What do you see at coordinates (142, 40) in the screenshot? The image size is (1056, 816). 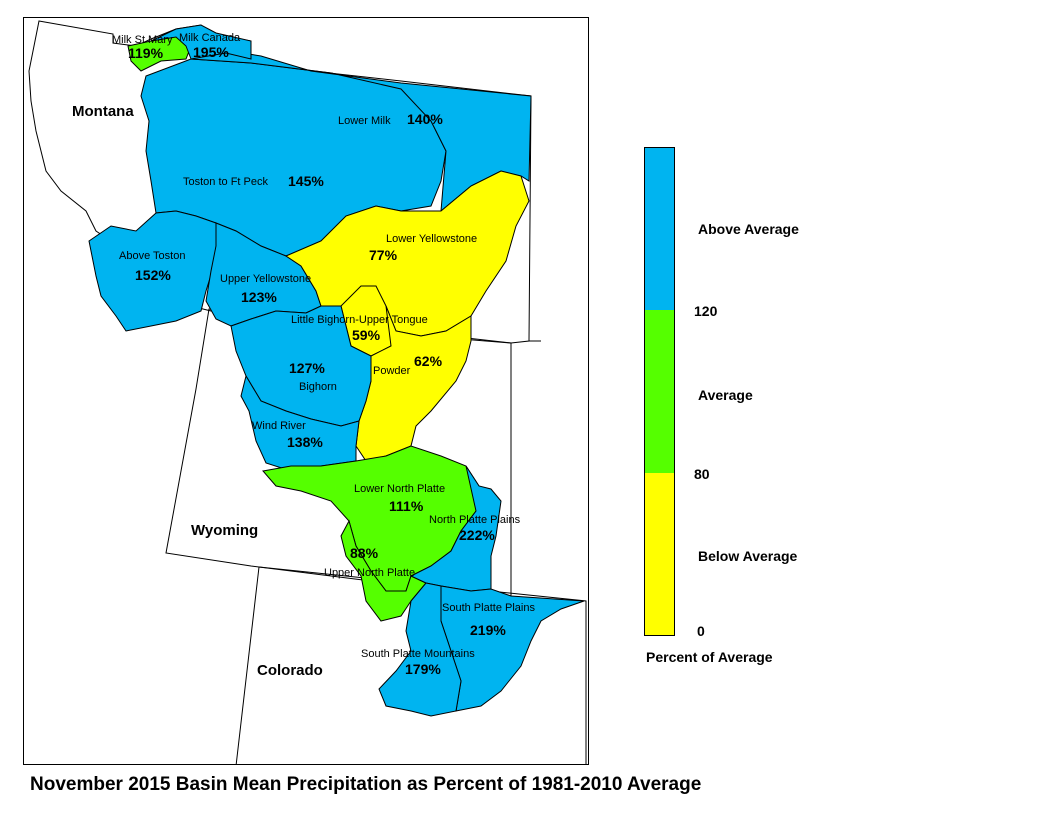 I see `basin-name-milk-st-mary: Milk St Mary` at bounding box center [142, 40].